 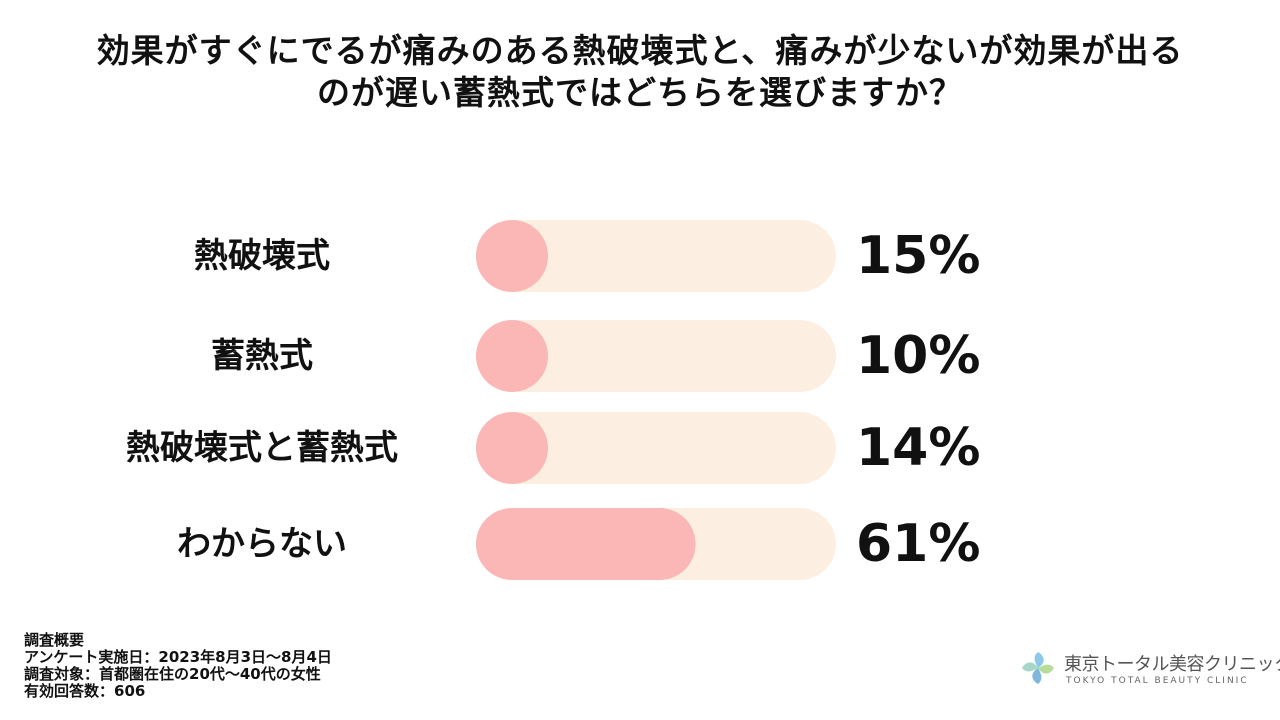 I want to click on category-label: 熱破壊式, so click(x=262, y=256).